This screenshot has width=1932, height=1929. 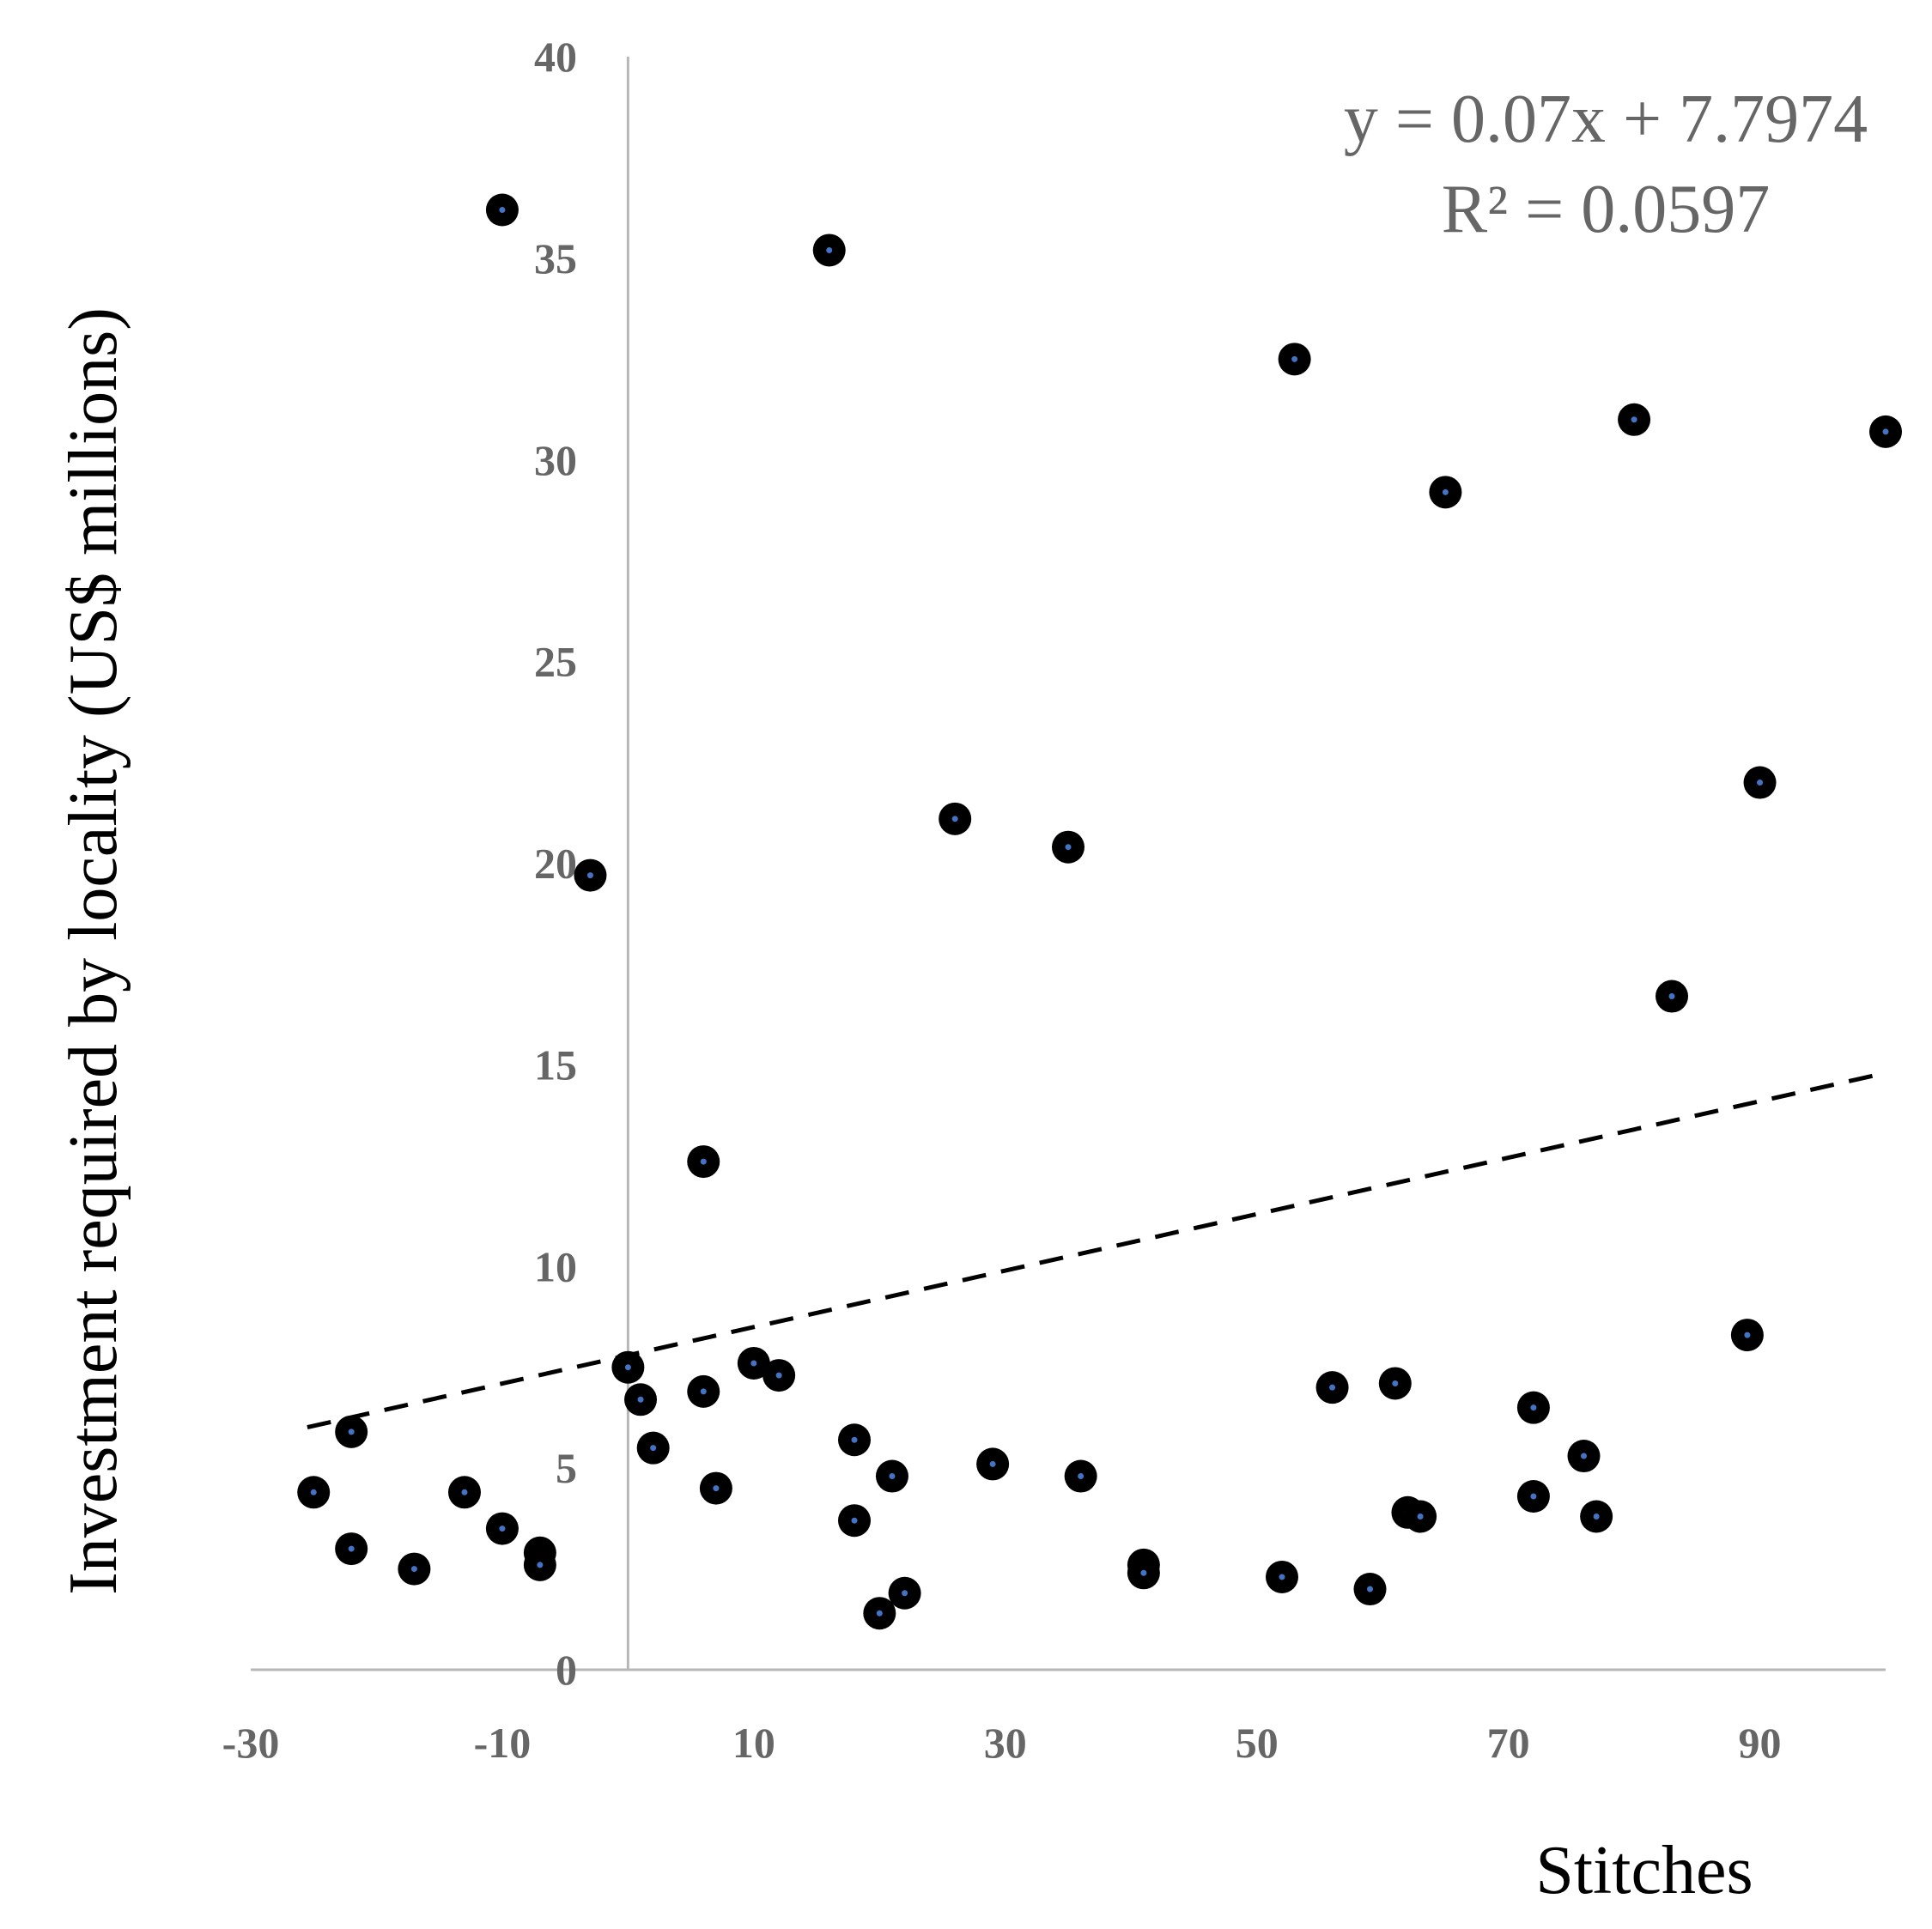 I want to click on y-tick-label: 10, so click(x=555, y=1266).